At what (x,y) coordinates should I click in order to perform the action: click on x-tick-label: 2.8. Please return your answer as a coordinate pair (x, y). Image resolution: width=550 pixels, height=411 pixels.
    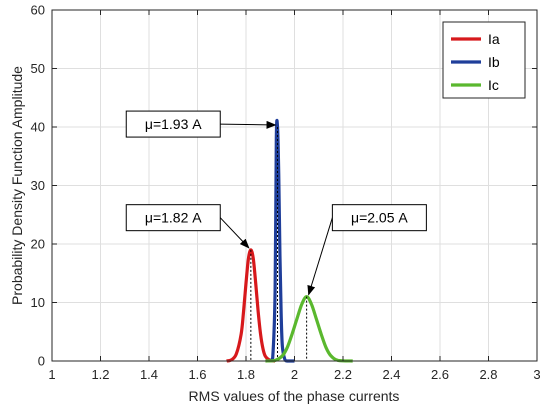
    Looking at the image, I should click on (488, 374).